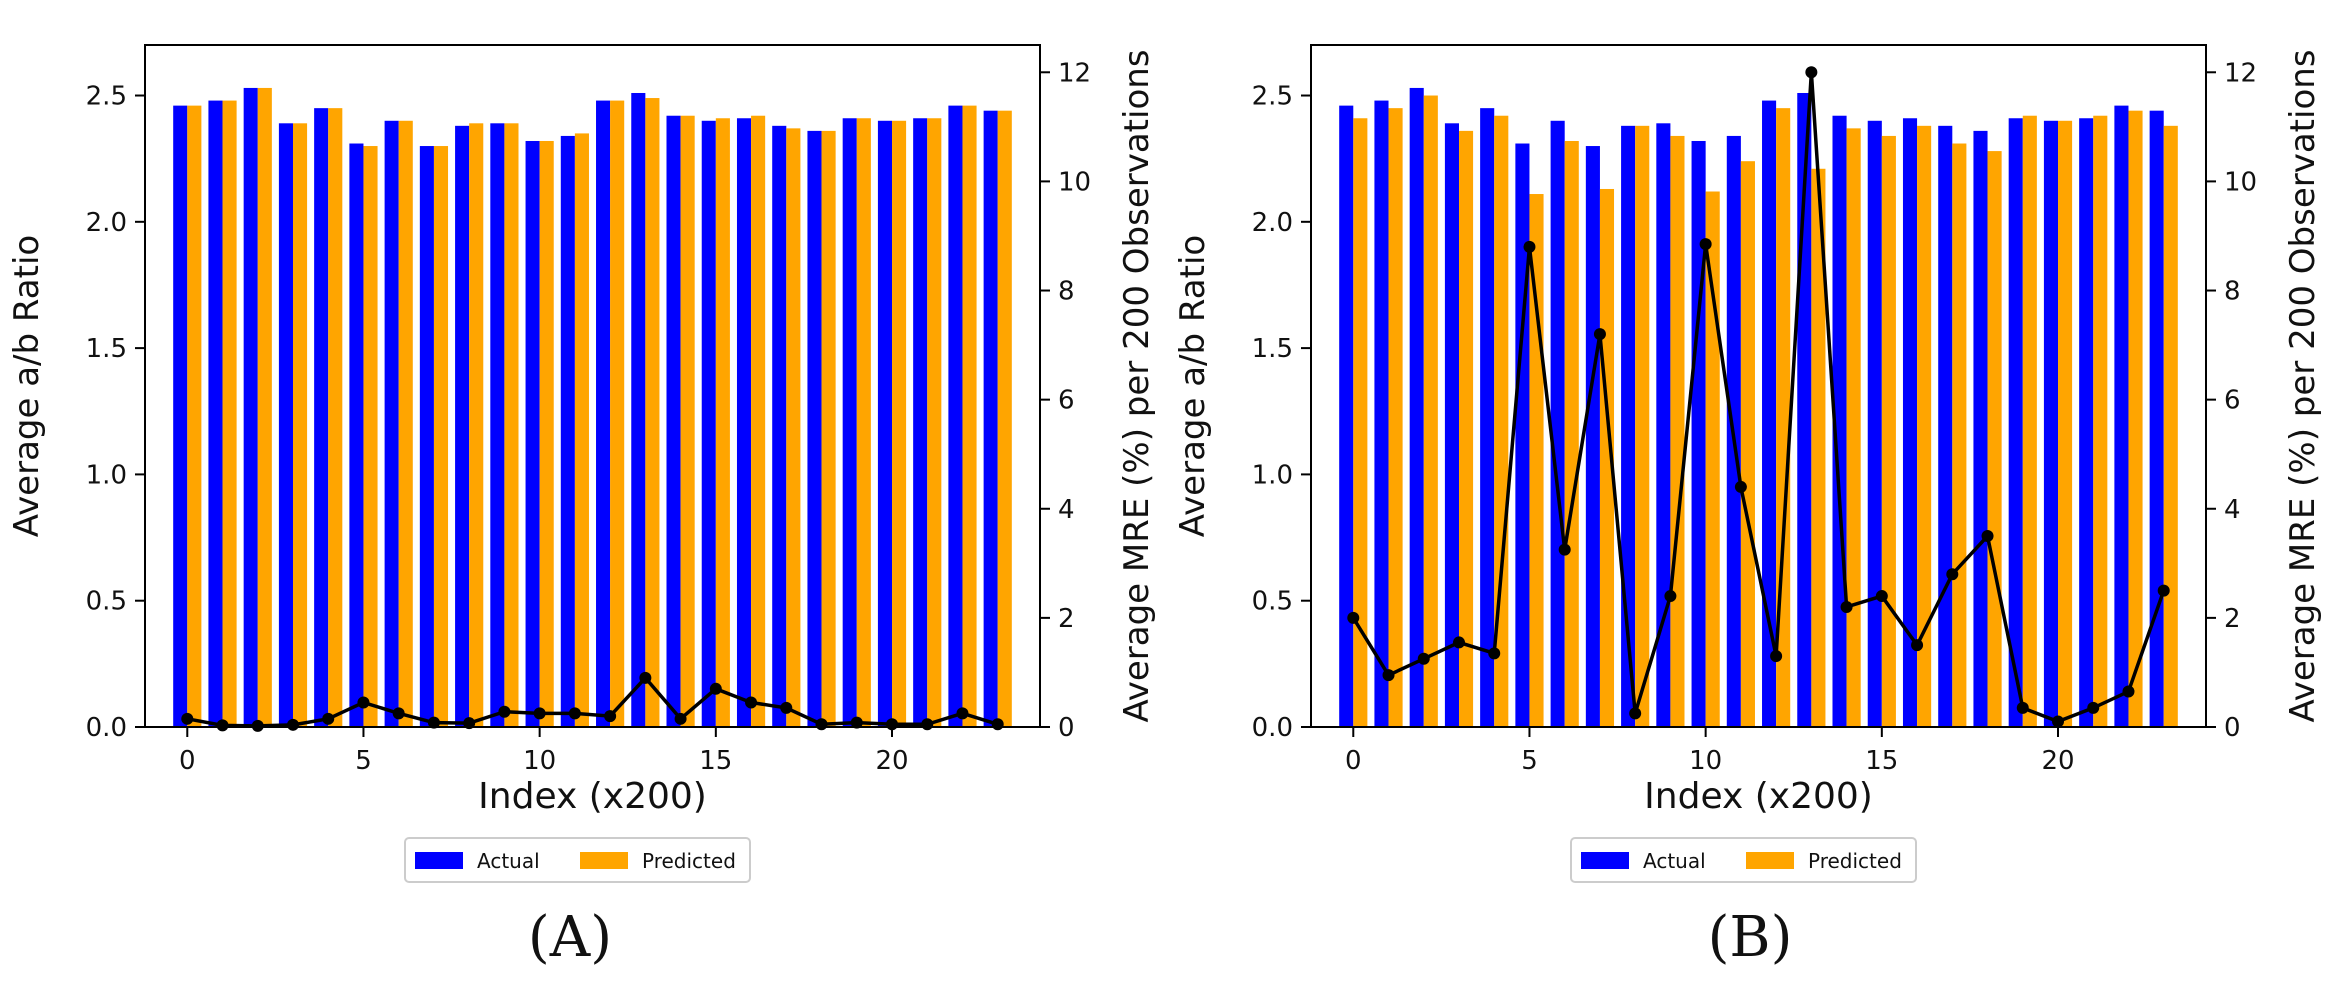  Describe the element at coordinates (1272, 475) in the screenshot. I see `y-tick-label-2: 1.0` at that location.